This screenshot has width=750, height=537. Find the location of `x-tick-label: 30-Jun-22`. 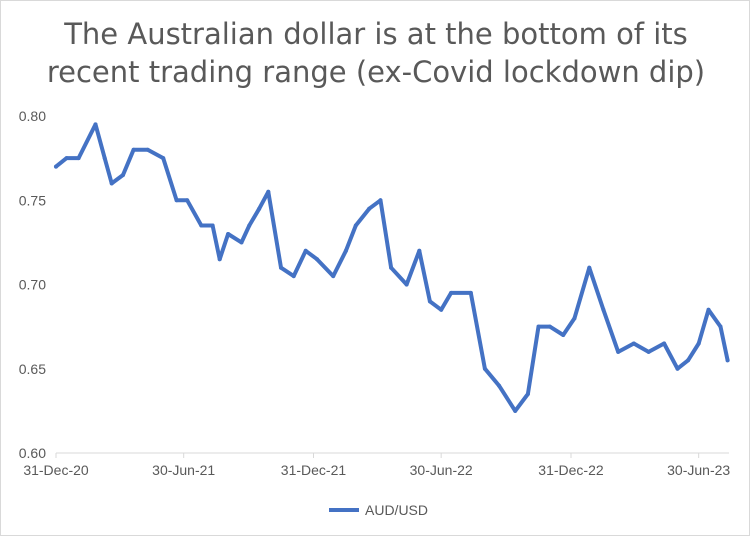

x-tick-label: 30-Jun-22 is located at coordinates (441, 470).